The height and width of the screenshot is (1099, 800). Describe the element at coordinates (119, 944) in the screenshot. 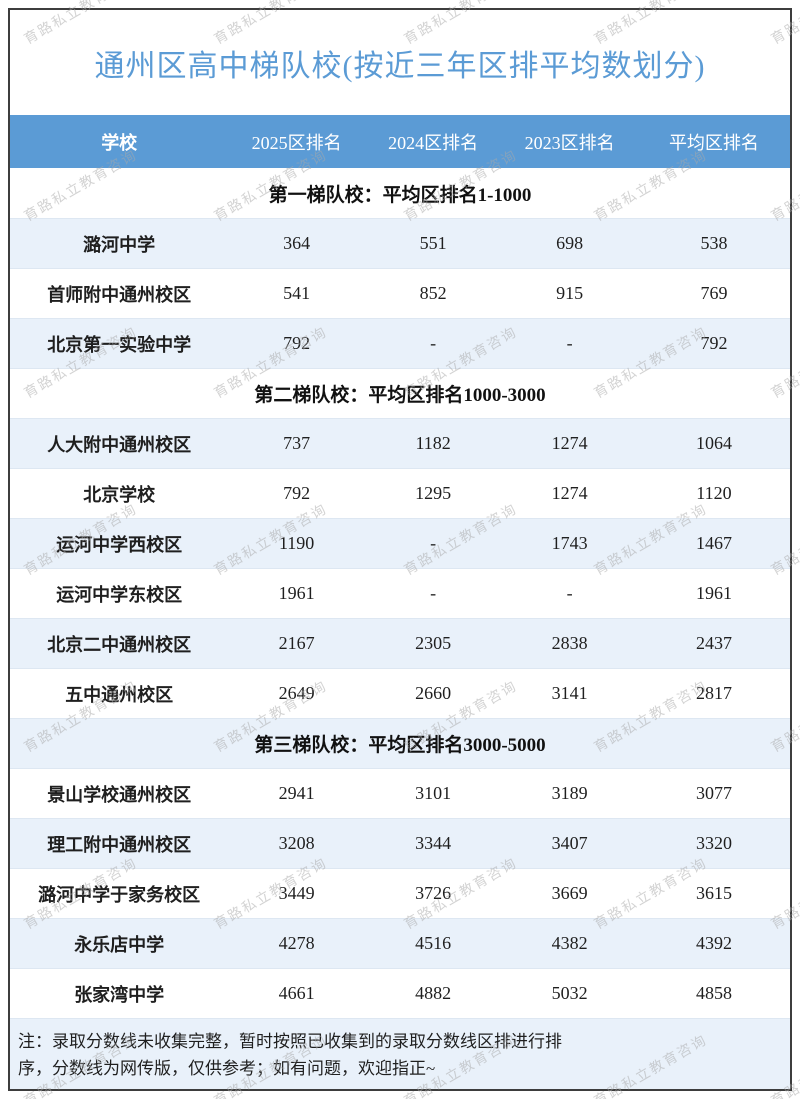

I see `school-name-cell: 永乐店中学` at that location.